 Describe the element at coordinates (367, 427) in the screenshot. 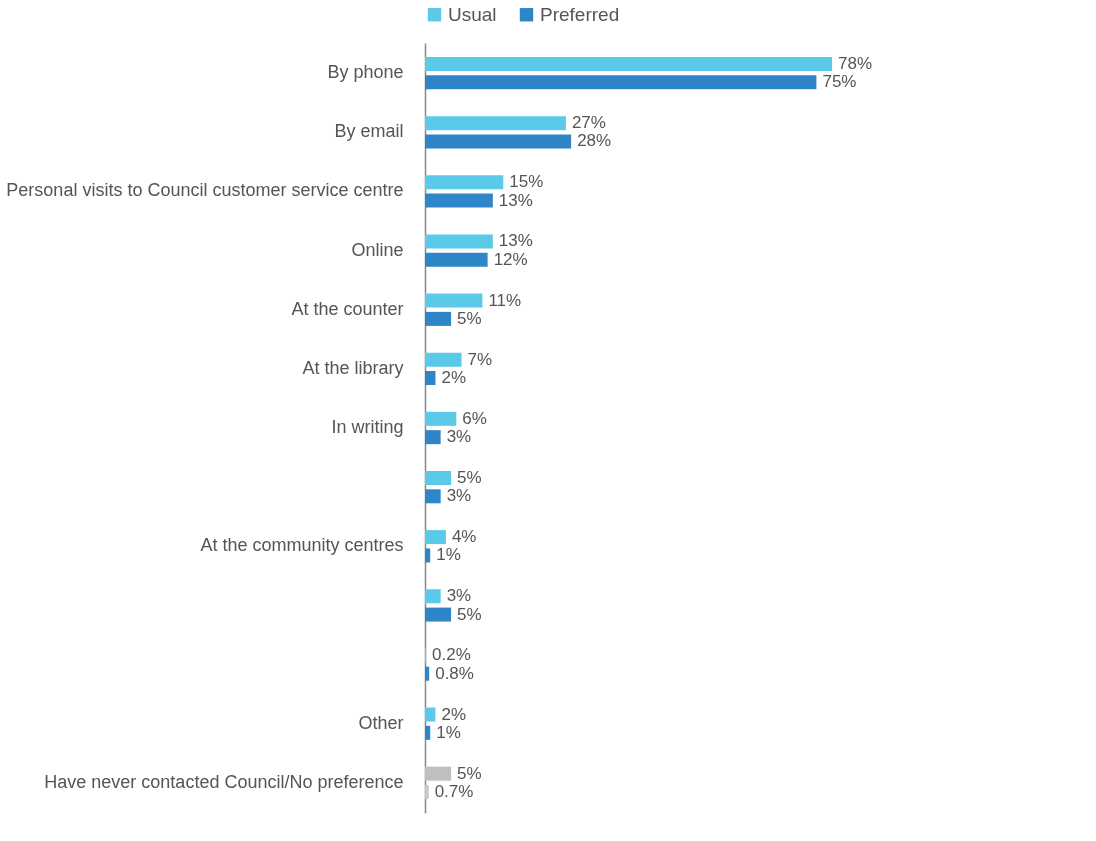

I see `y-tick-label: In writing` at that location.